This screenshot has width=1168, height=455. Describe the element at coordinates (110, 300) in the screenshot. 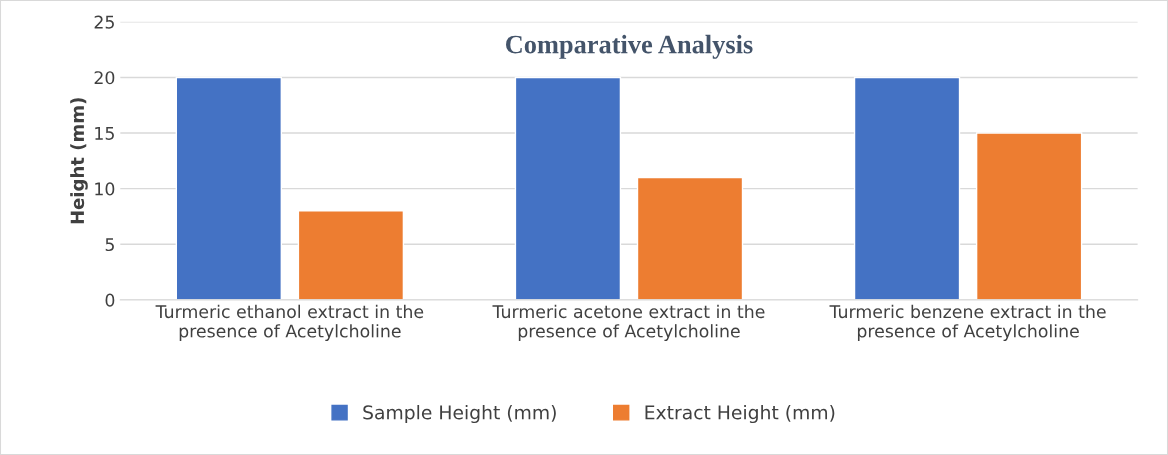

I see `y-tick-label: 0` at that location.